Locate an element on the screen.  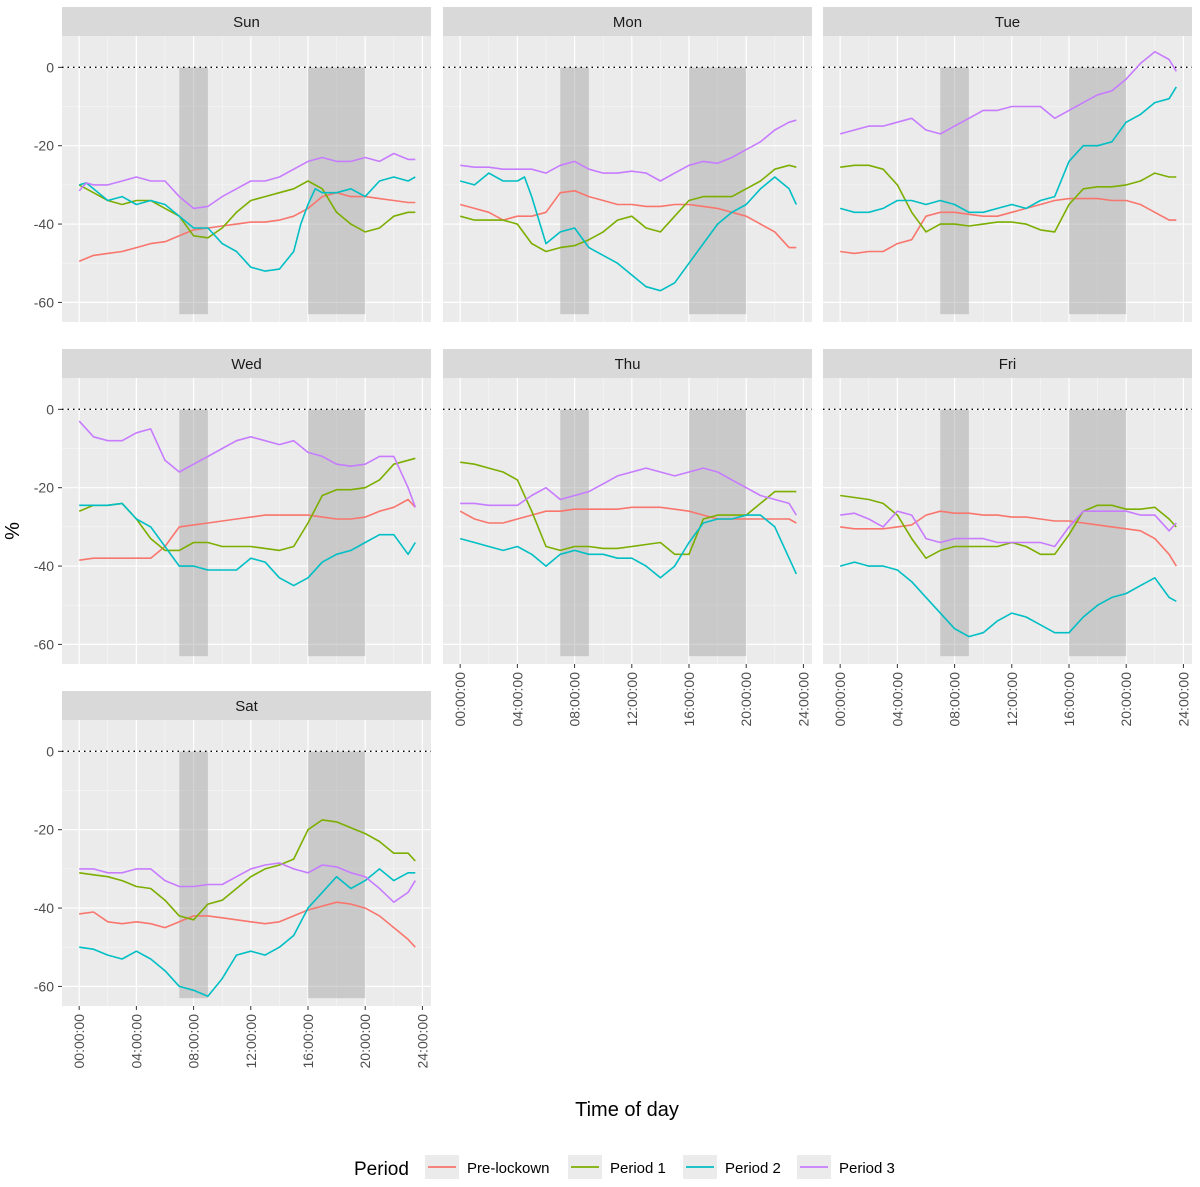
panel-sun: Sun 0 -20 -40 -60 is located at coordinates (232, 164).